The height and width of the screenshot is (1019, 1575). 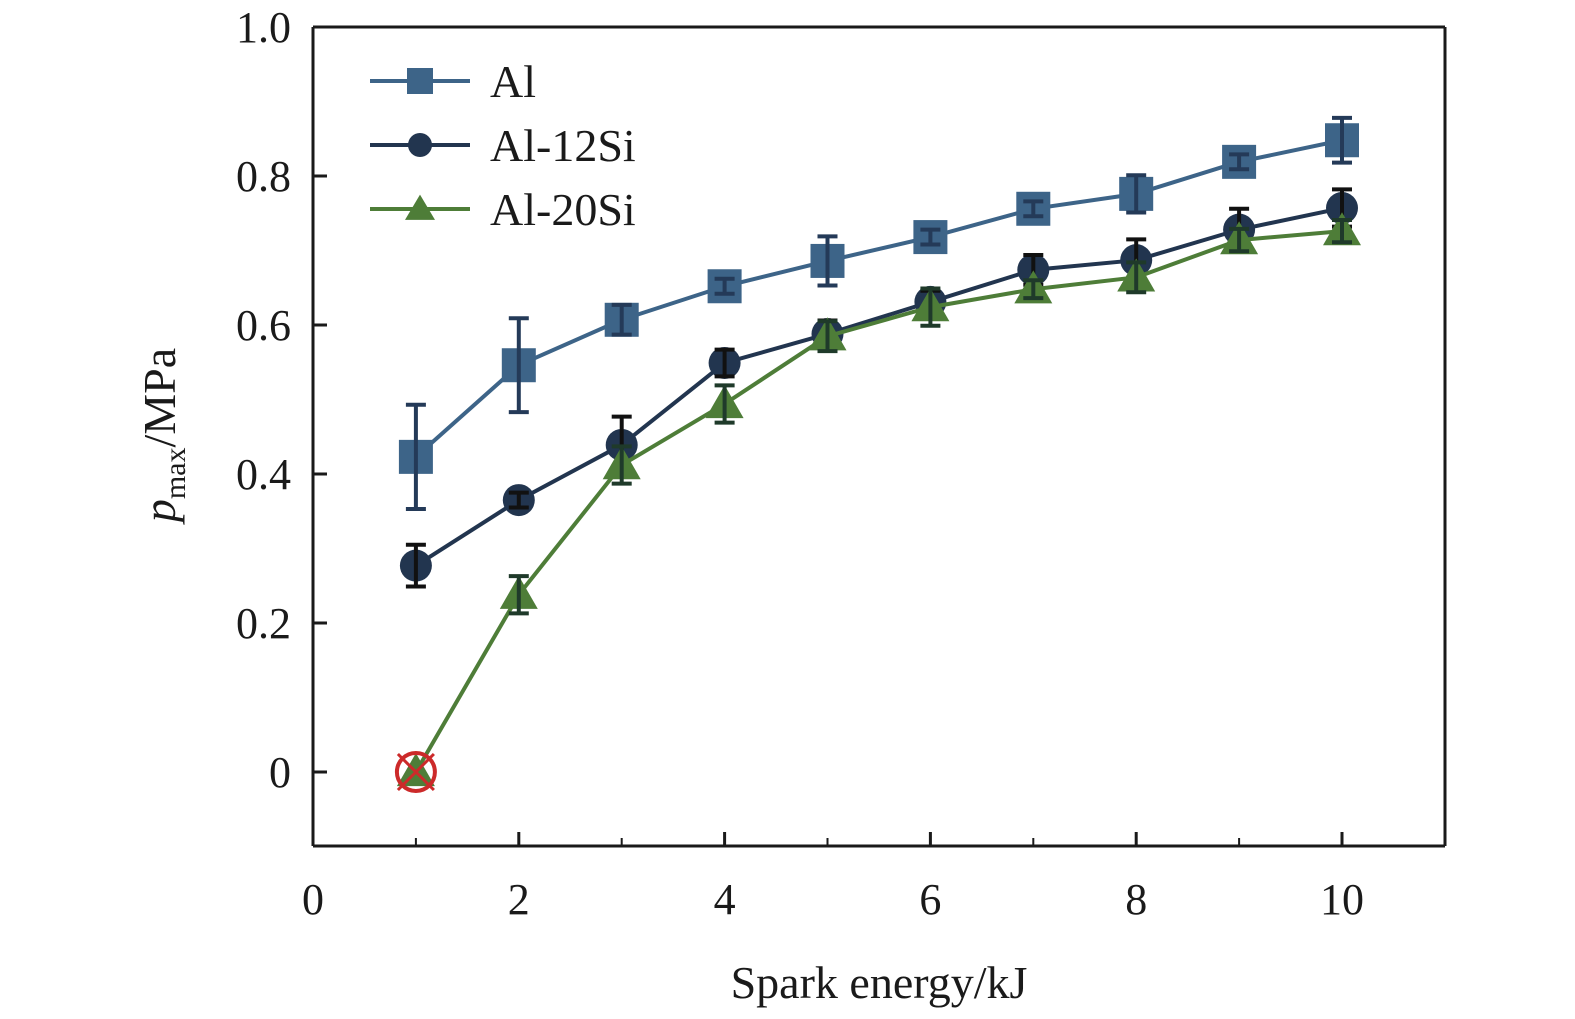 I want to click on y-tick-label: 0.6, so click(x=263, y=325).